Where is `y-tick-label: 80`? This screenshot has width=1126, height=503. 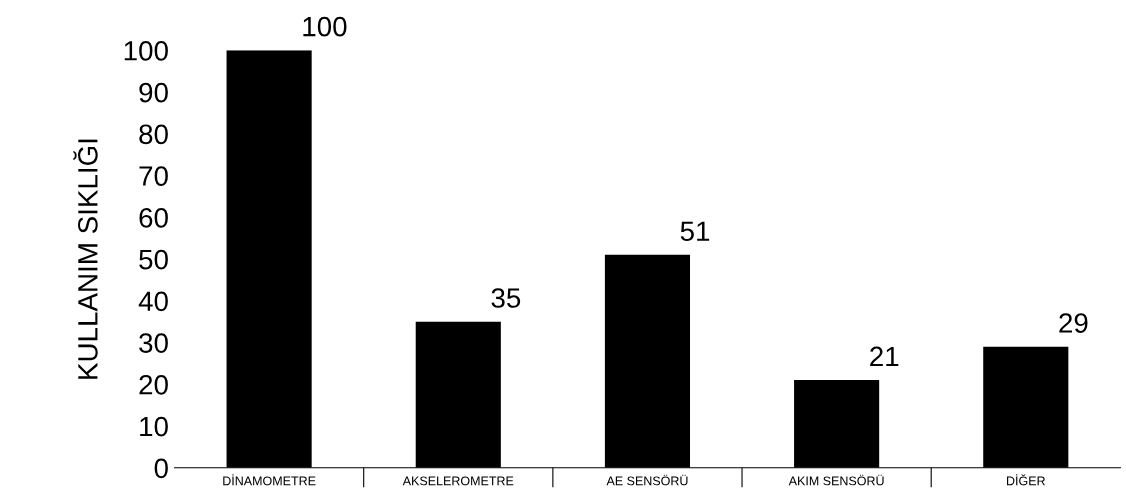 y-tick-label: 80 is located at coordinates (153, 134).